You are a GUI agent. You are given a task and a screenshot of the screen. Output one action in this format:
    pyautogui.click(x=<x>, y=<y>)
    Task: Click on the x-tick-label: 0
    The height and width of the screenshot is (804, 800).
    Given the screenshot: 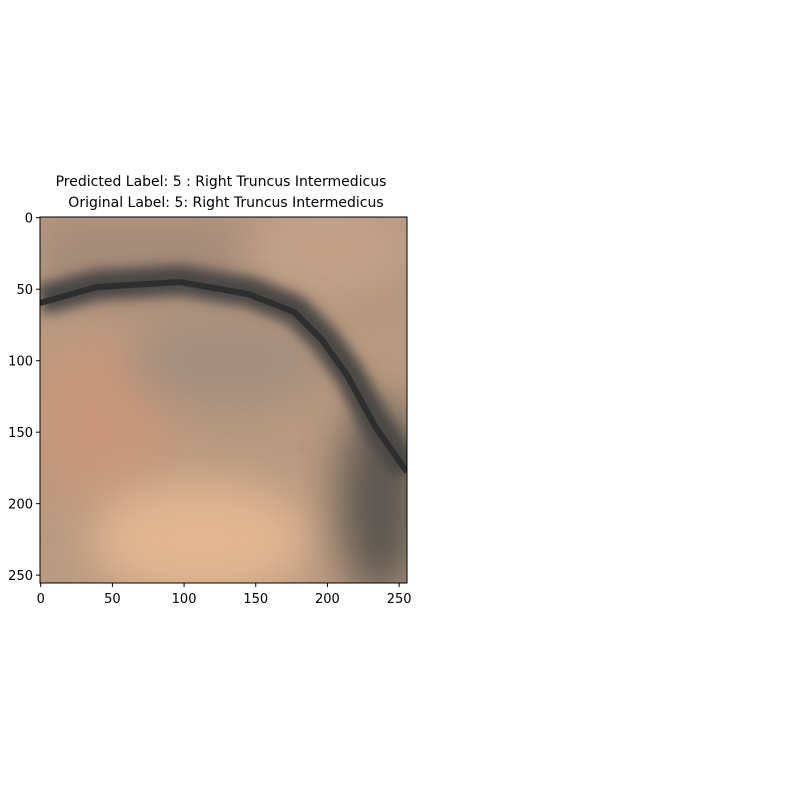 What is the action you would take?
    pyautogui.click(x=41, y=599)
    